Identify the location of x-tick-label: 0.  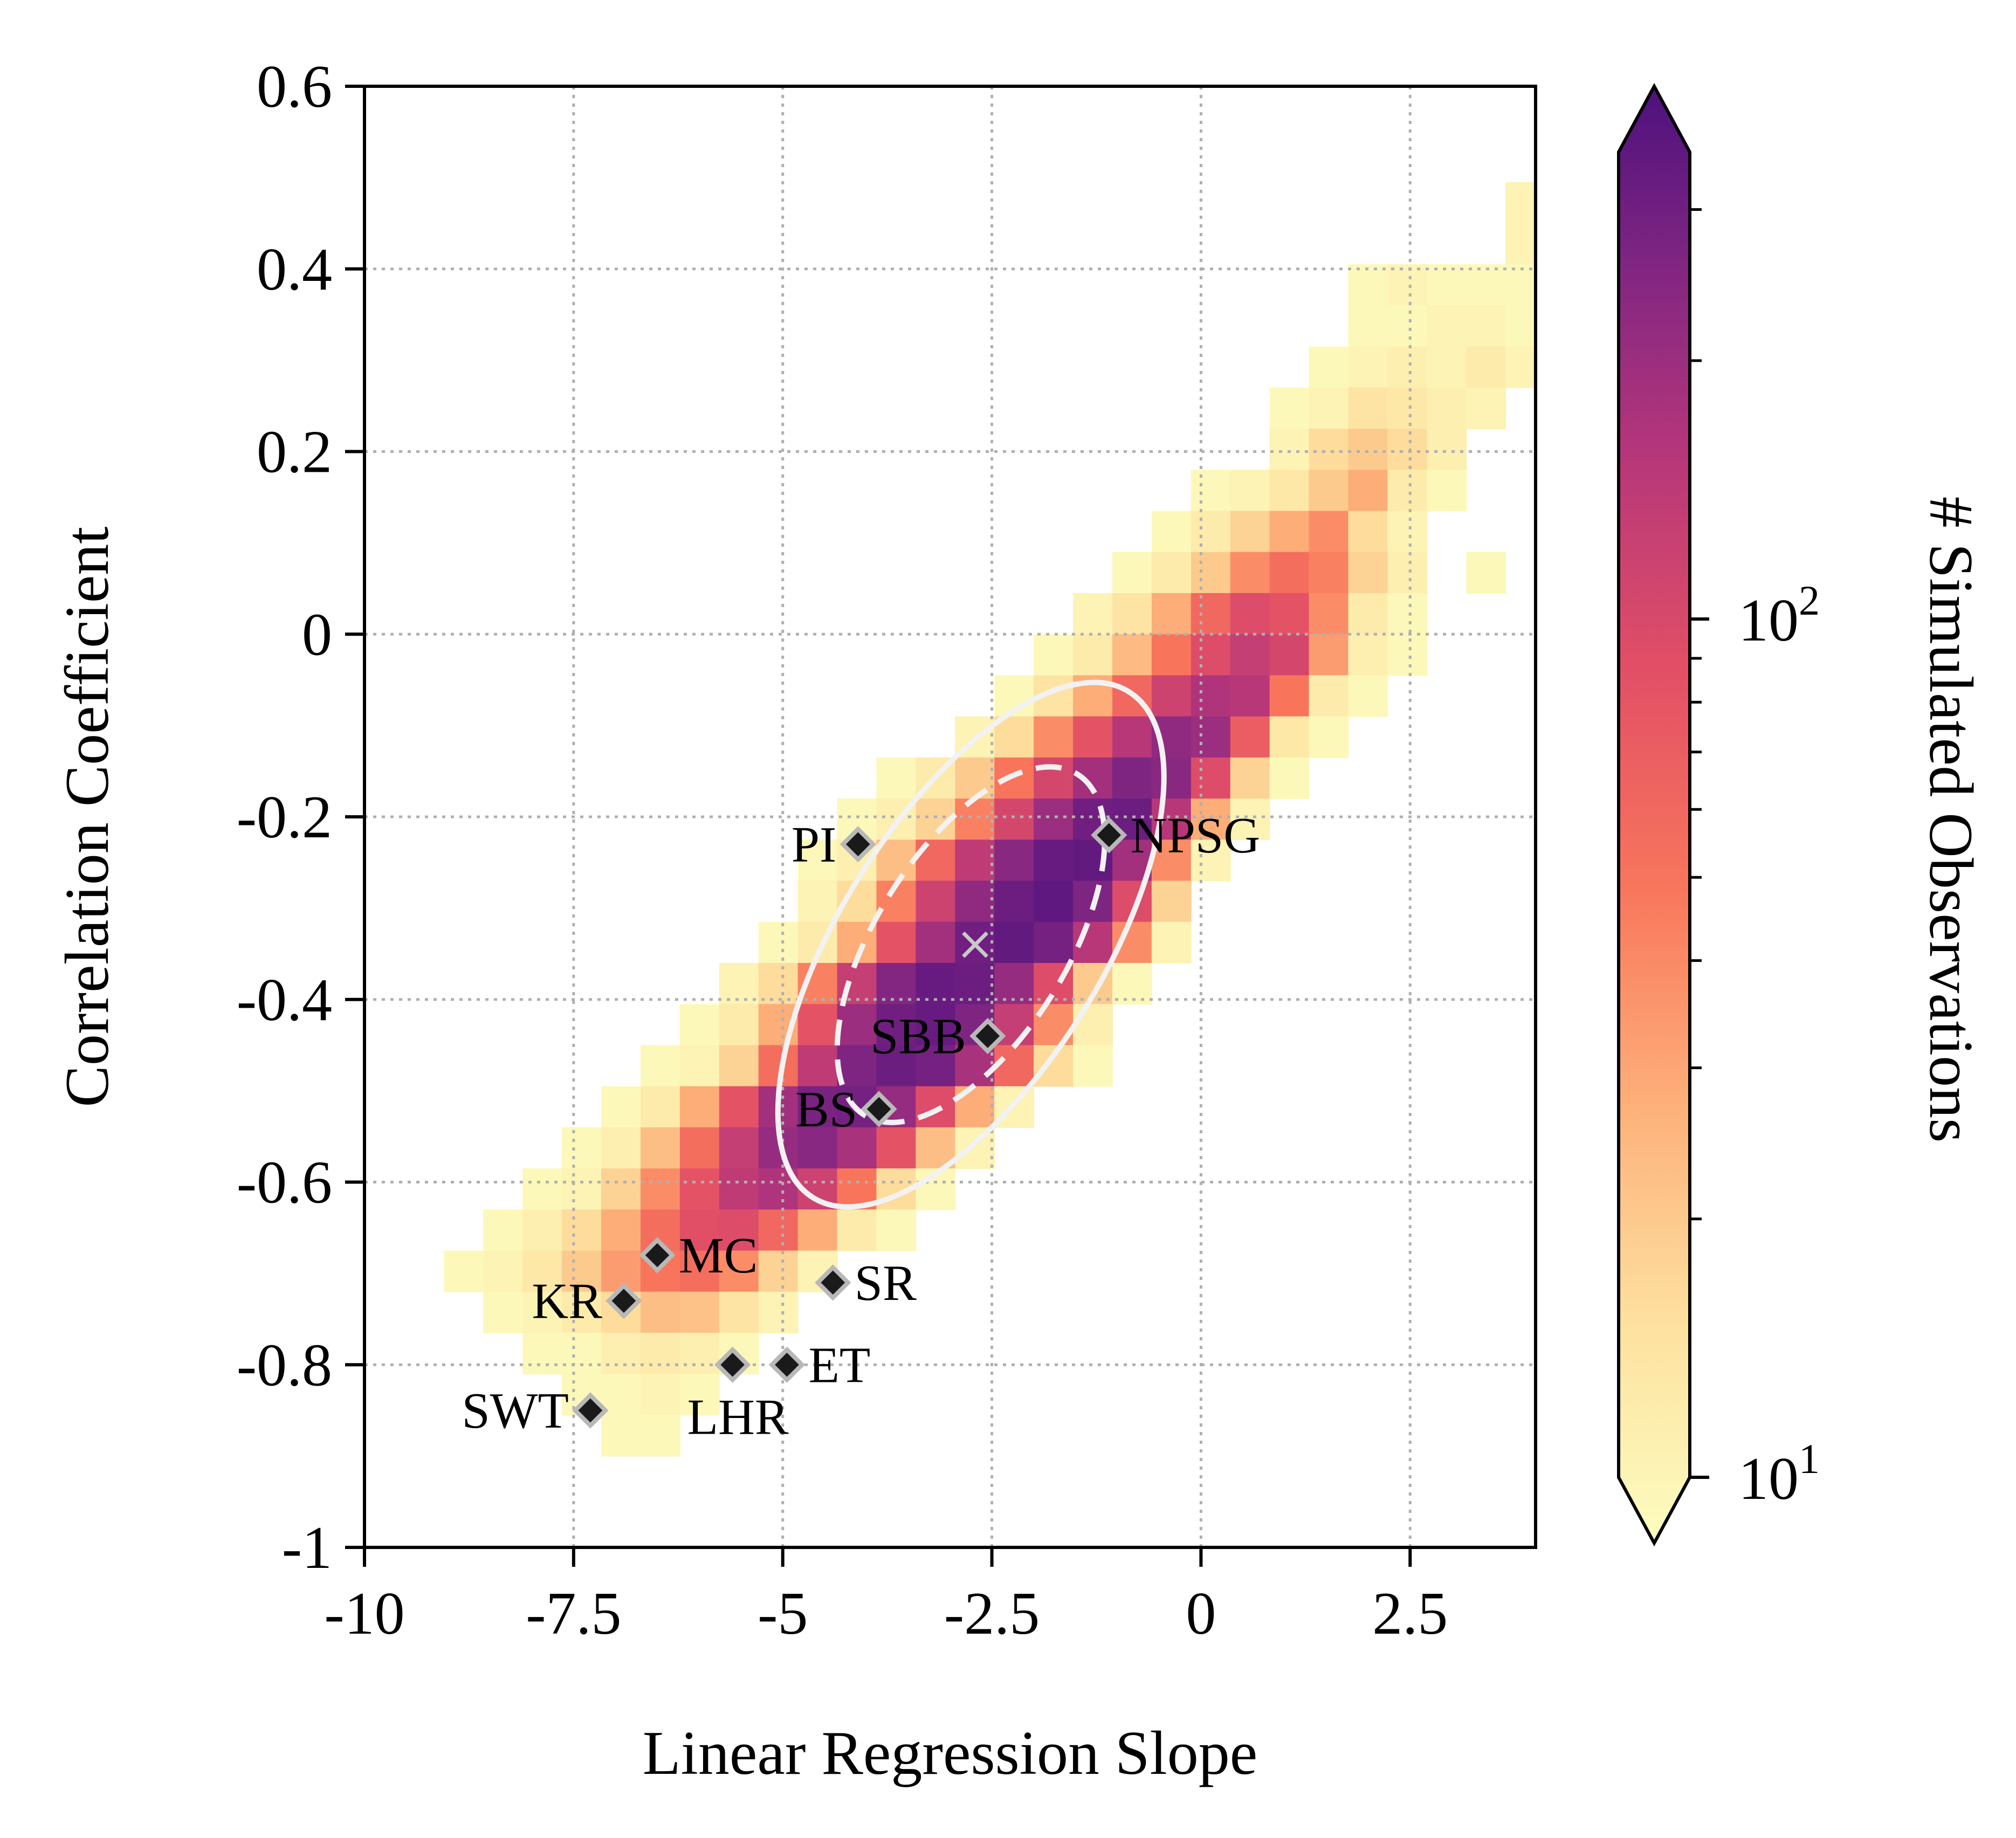
(1201, 1613).